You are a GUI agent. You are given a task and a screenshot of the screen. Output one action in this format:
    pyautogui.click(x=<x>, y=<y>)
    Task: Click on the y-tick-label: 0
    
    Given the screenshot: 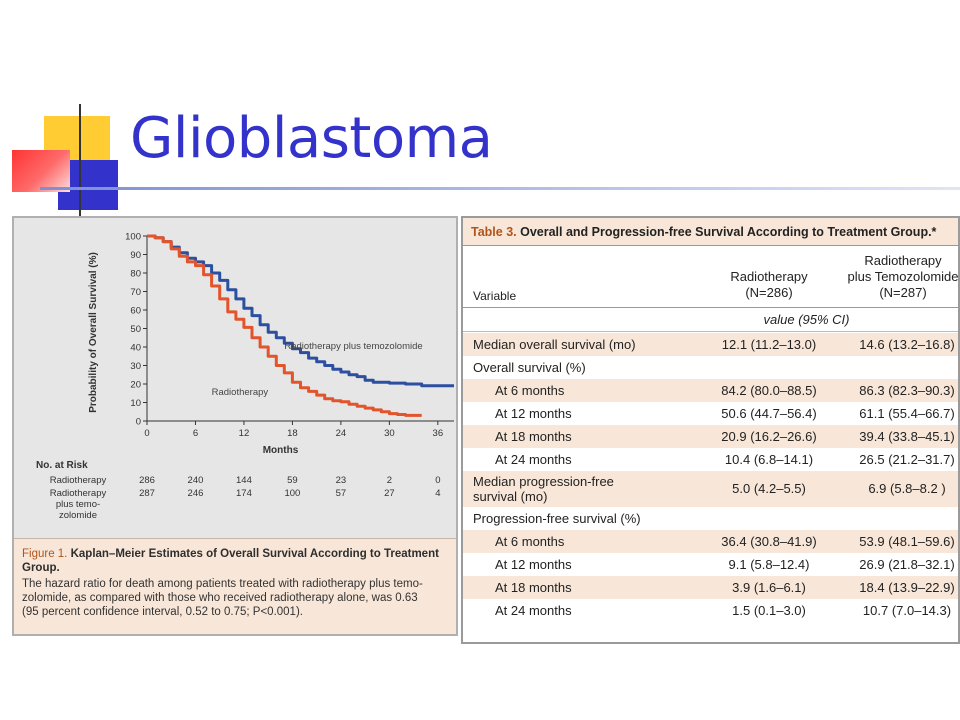 What is the action you would take?
    pyautogui.click(x=138, y=422)
    